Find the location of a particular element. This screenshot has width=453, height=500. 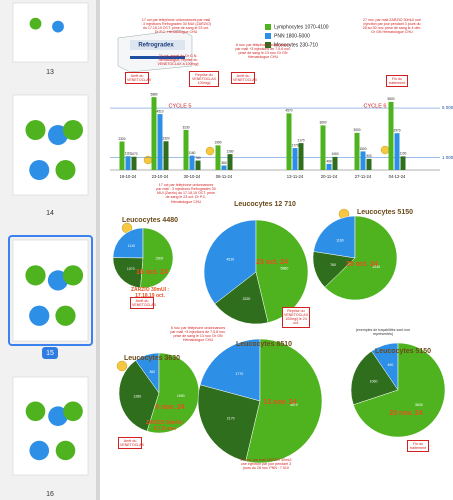

bar-value-label: 2300 is located at coordinates (121, 139).